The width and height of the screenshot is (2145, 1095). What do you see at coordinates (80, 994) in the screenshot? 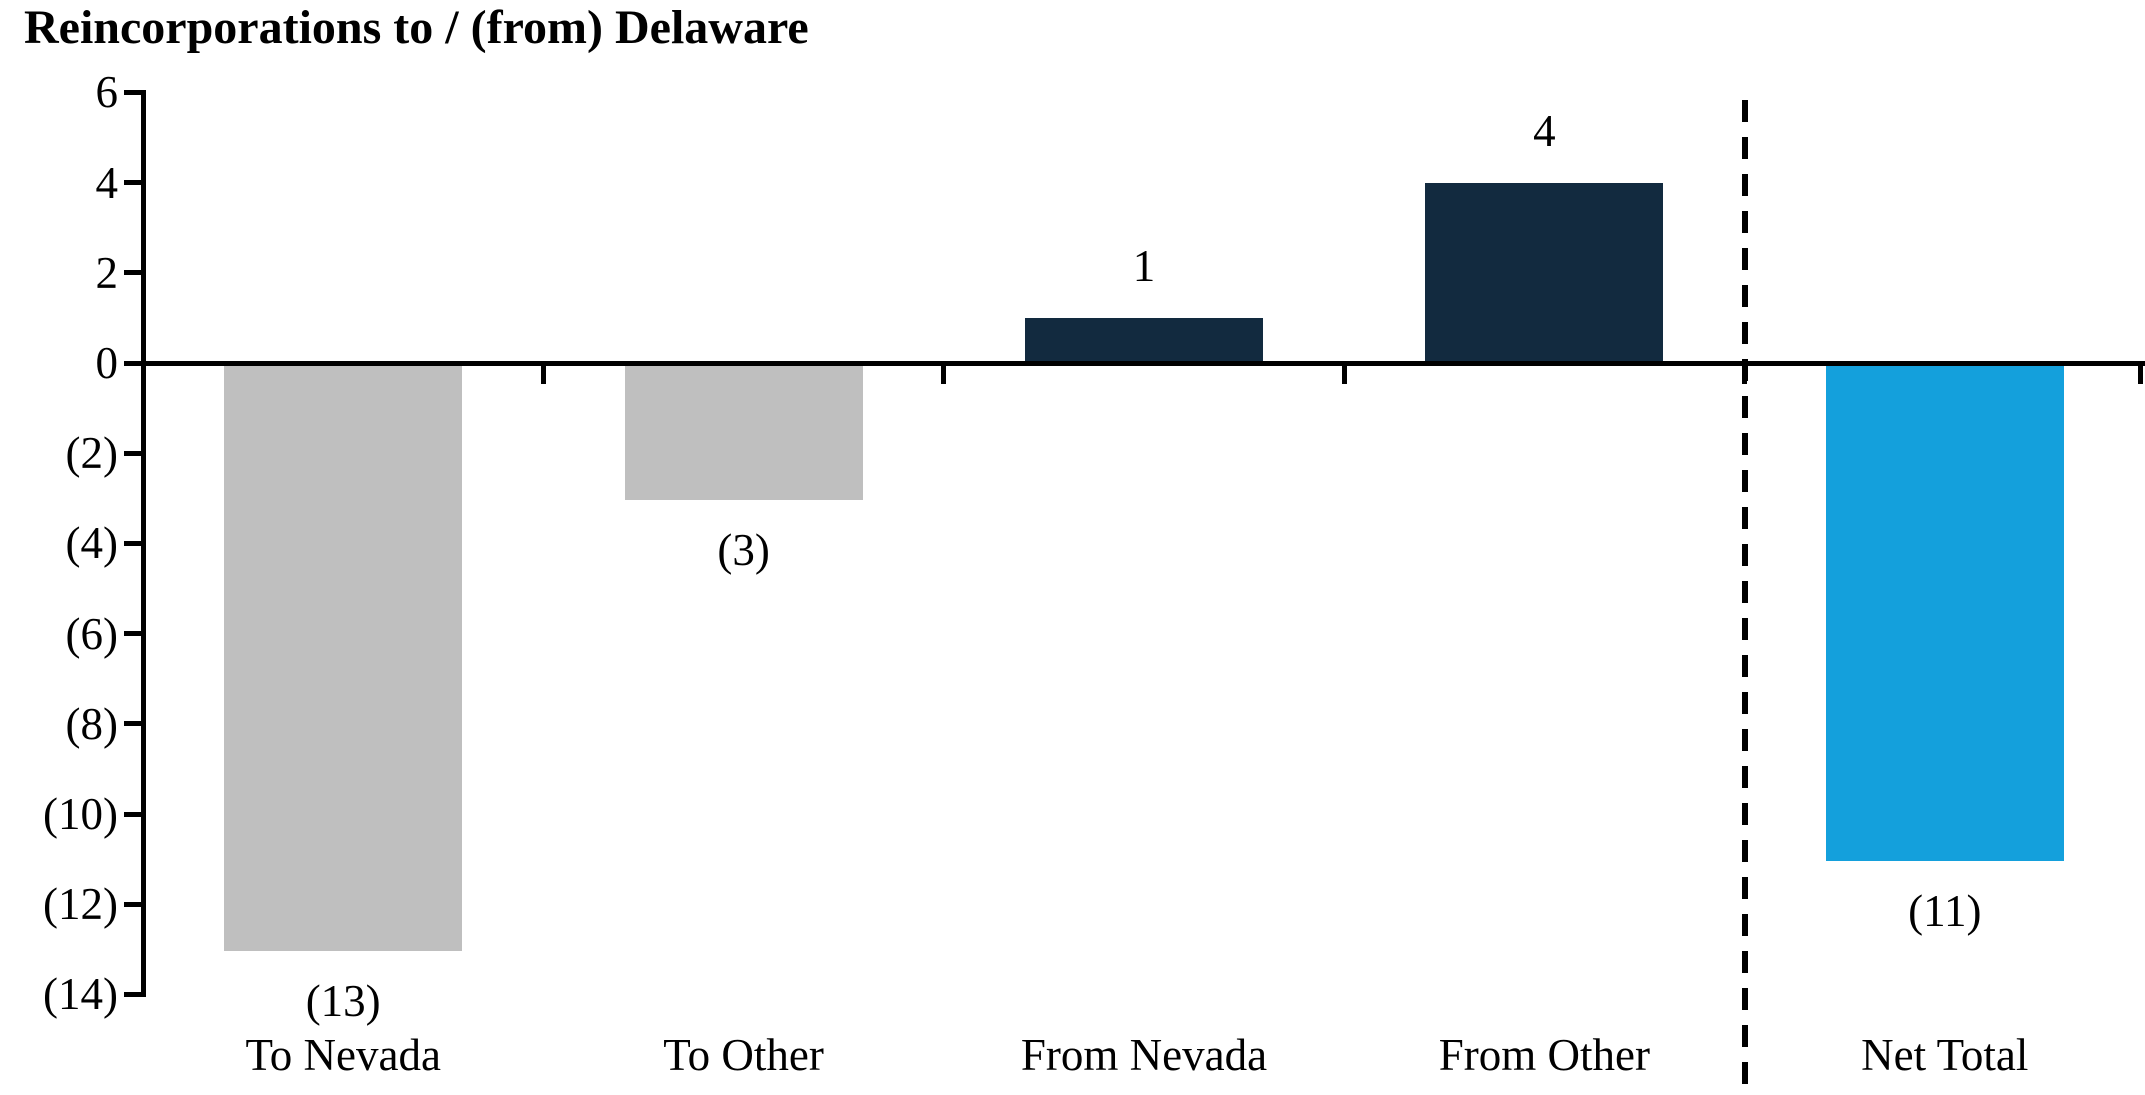
I see `y-tick-label: (14)` at bounding box center [80, 994].